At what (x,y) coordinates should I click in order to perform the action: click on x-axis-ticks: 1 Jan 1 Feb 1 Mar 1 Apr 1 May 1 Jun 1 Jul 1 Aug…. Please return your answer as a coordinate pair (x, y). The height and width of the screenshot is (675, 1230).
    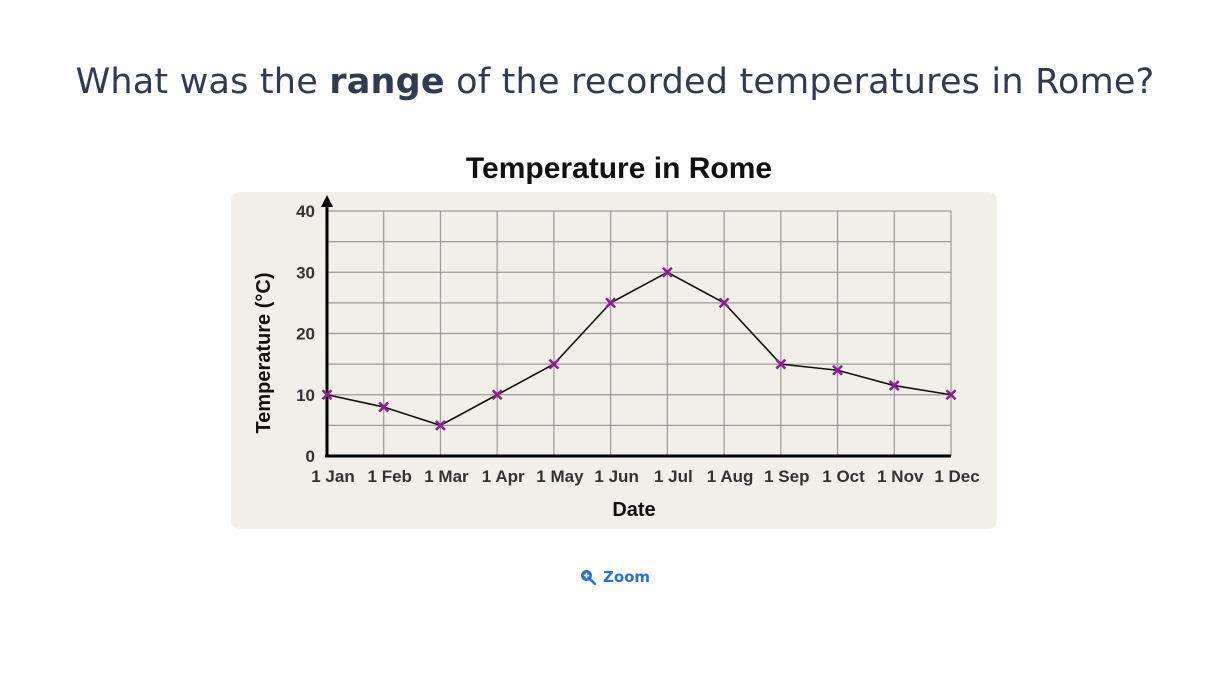
    Looking at the image, I should click on (645, 476).